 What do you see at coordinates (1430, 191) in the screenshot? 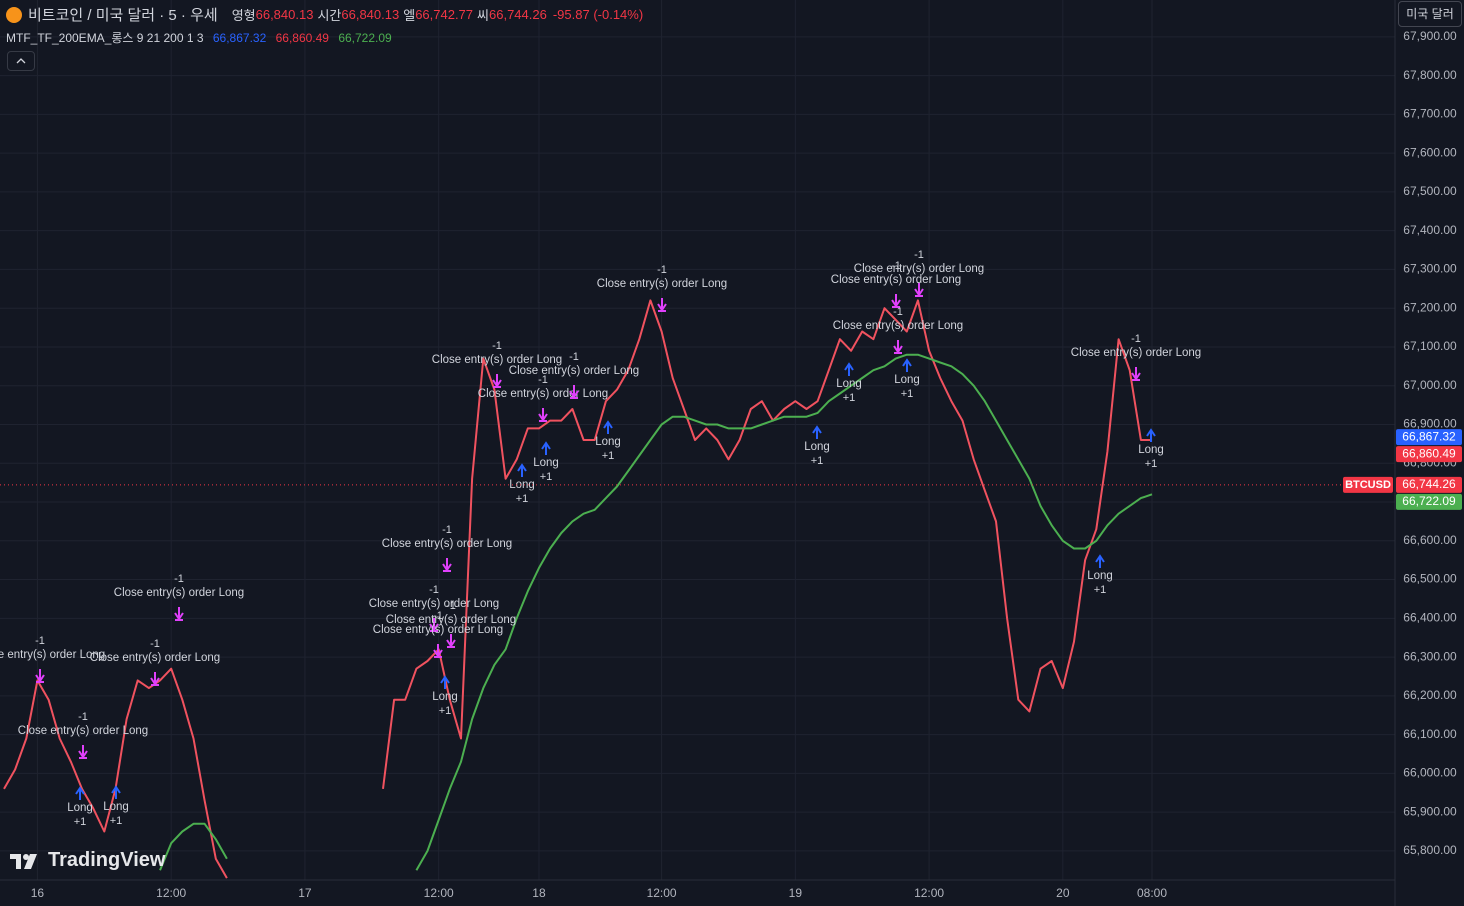
I see `y-tick-label: 67,500.00` at bounding box center [1430, 191].